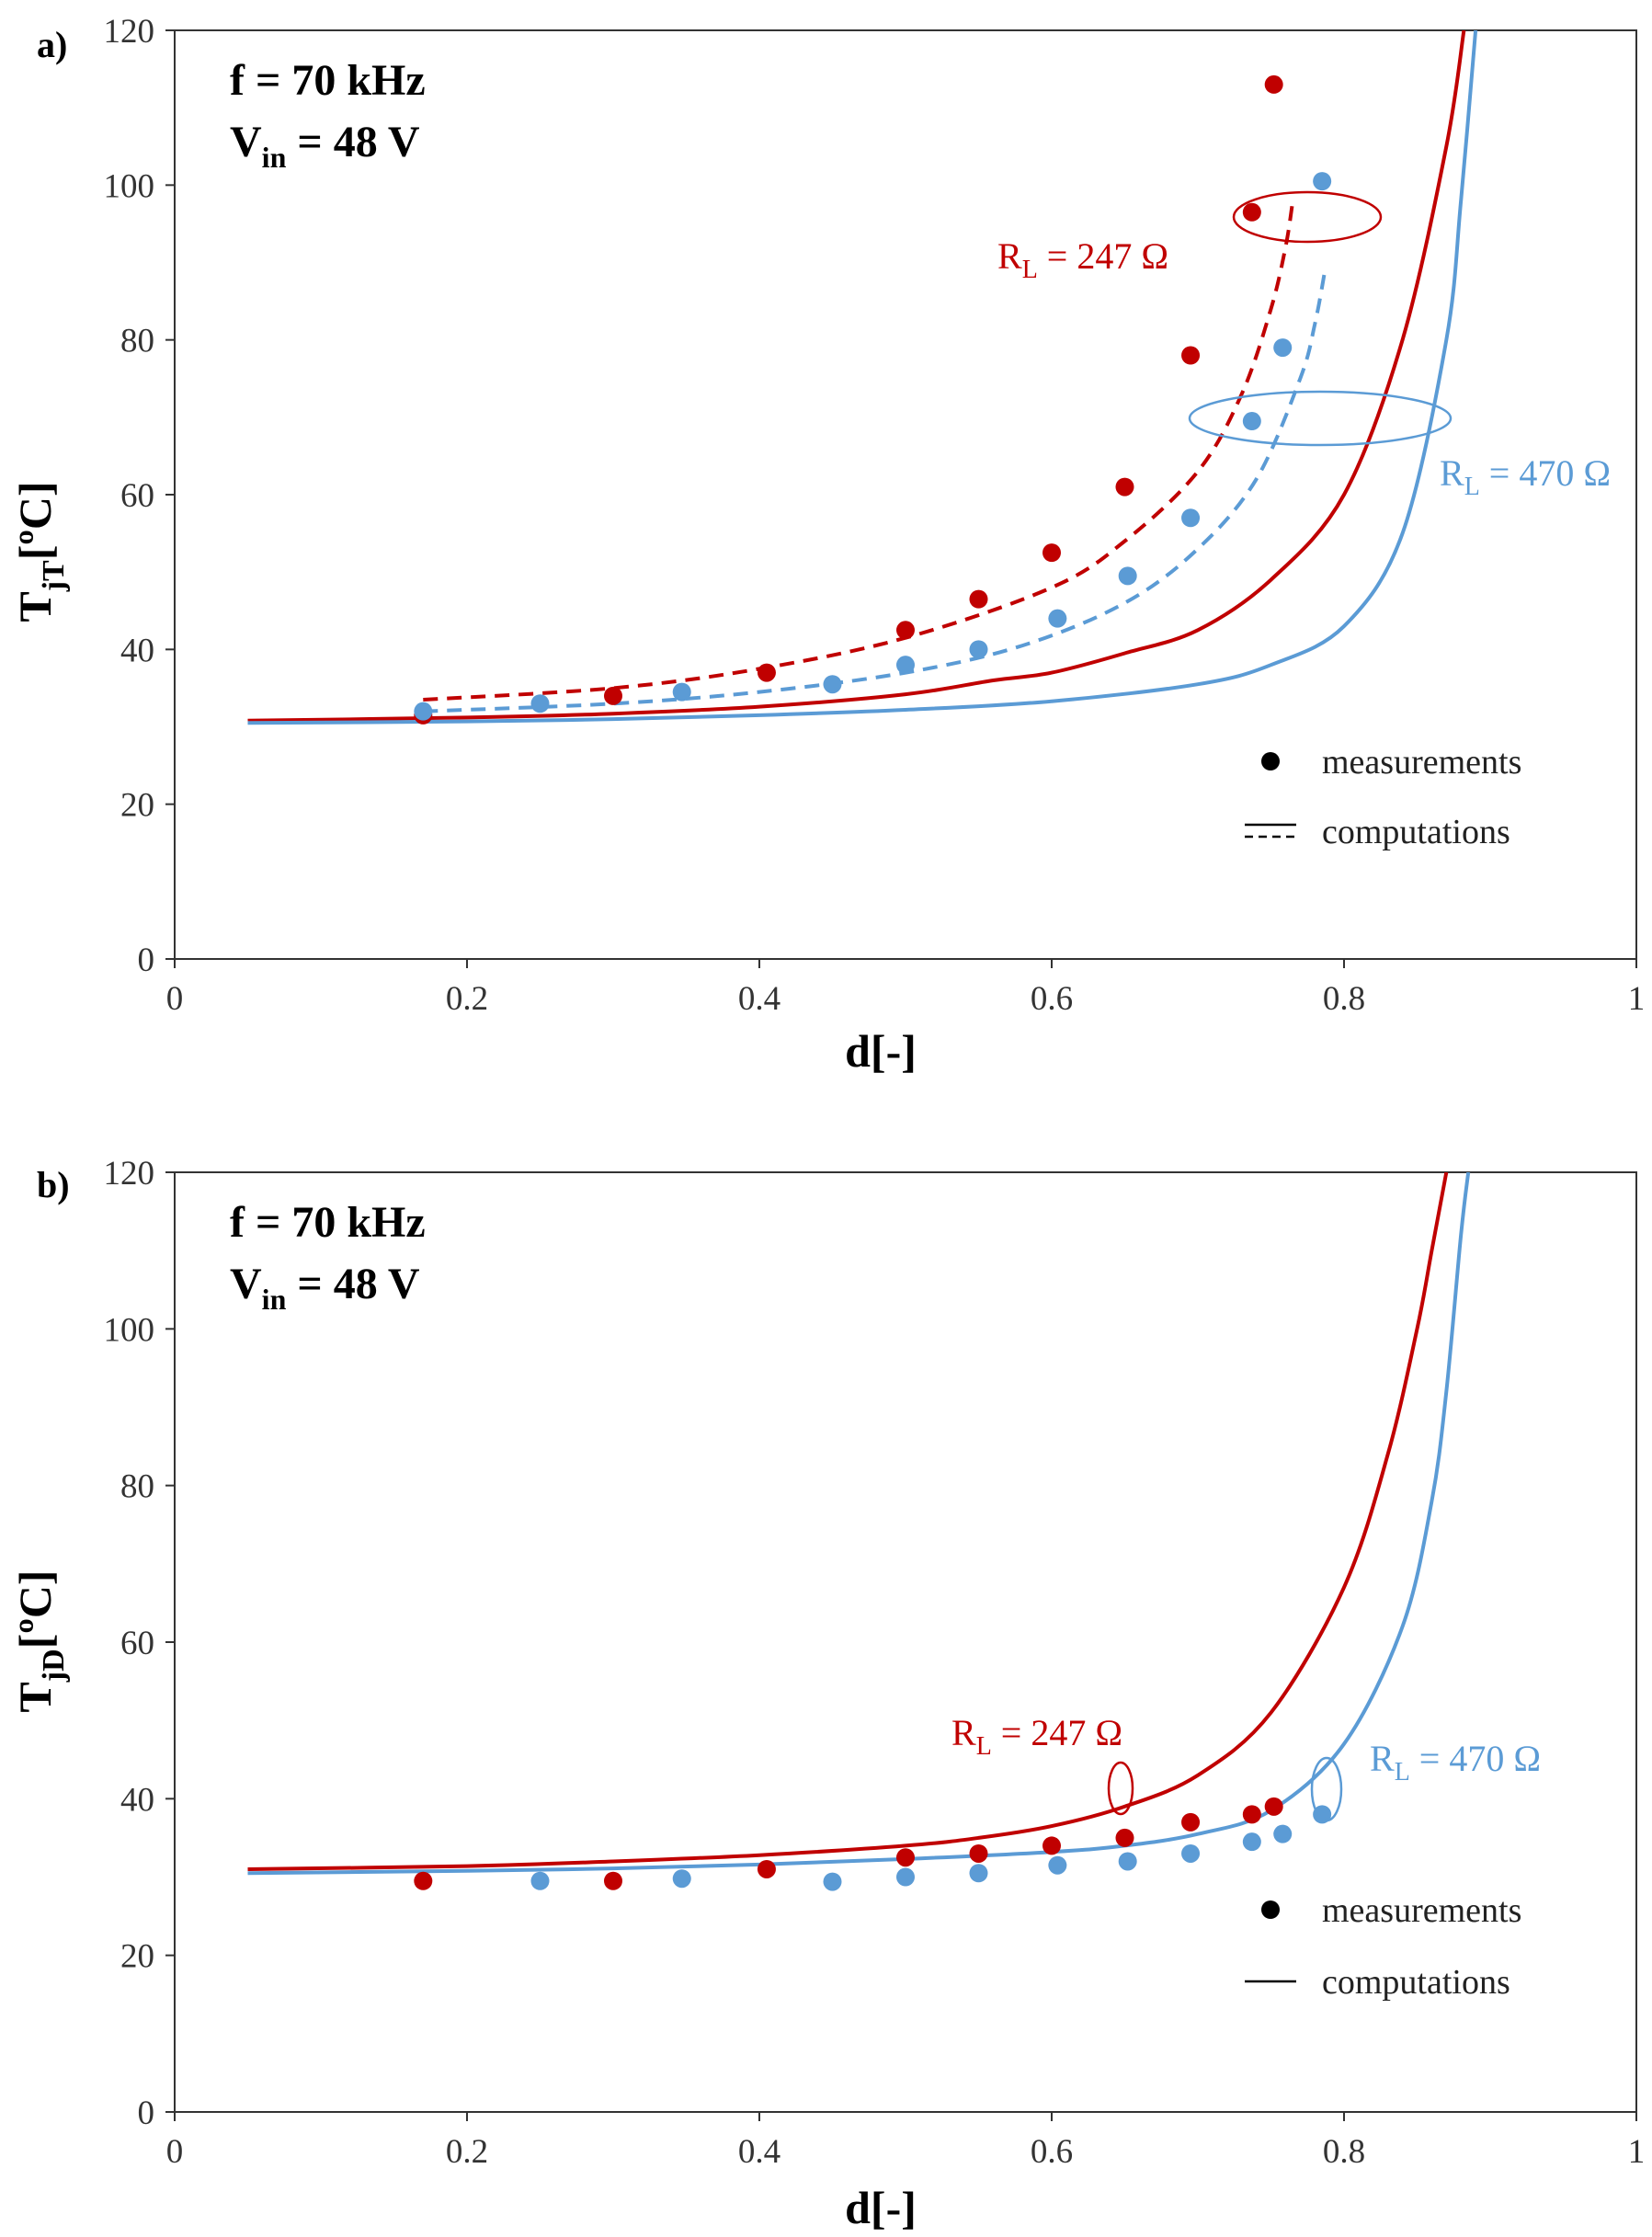 The height and width of the screenshot is (2237, 1652). I want to click on panel-label: a), so click(52, 44).